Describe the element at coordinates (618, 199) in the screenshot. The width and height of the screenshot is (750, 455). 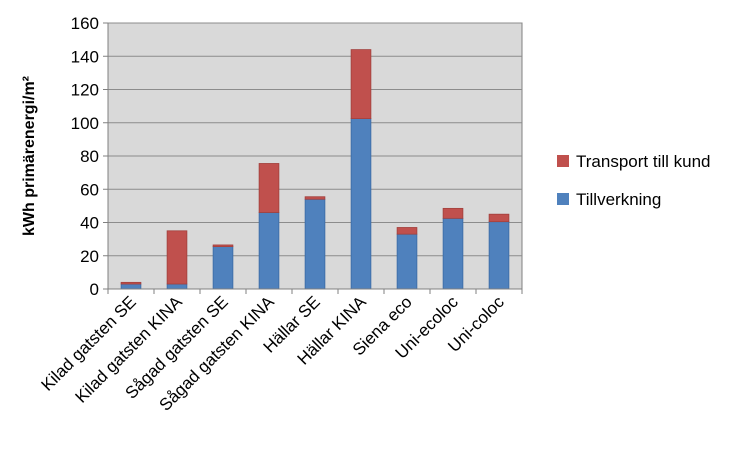
I see `legend-label: Tillverkning` at that location.